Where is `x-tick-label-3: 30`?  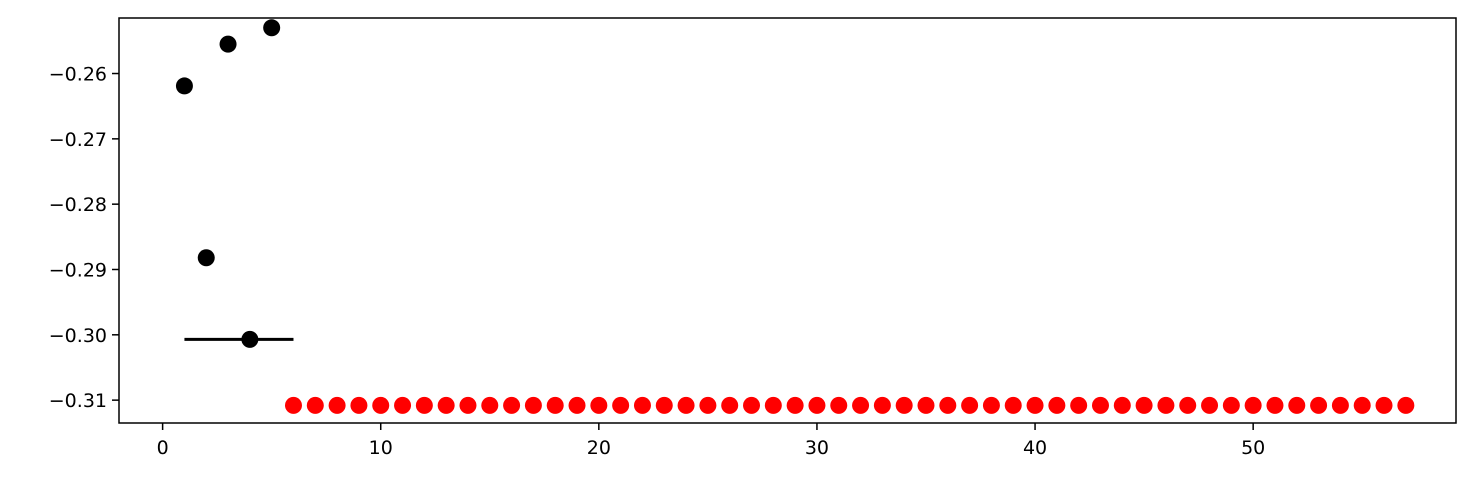 x-tick-label-3: 30 is located at coordinates (817, 448).